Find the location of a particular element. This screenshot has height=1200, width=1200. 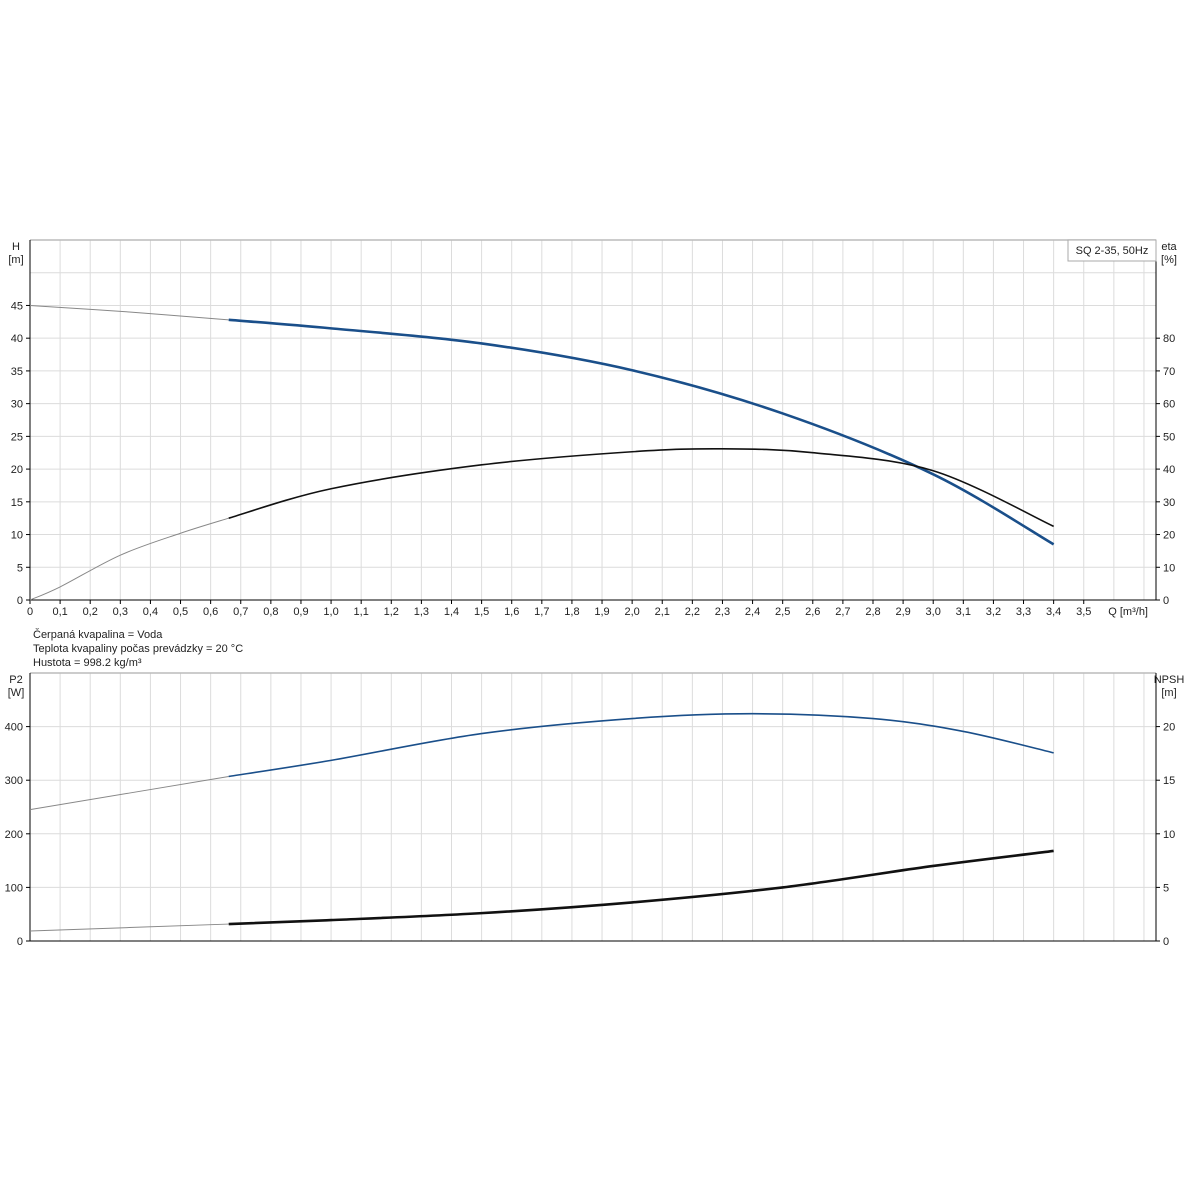

x-tick-label: 2,0 is located at coordinates (631, 612).